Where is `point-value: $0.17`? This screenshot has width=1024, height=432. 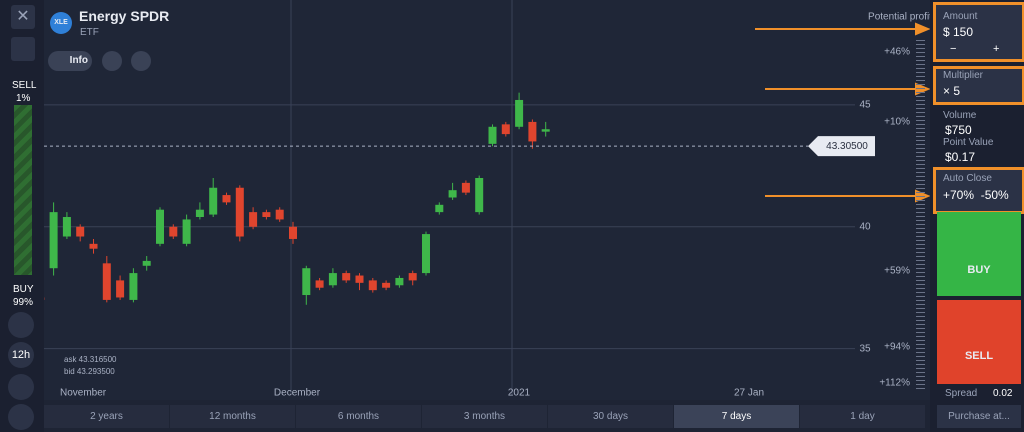
point-value: $0.17 is located at coordinates (960, 157).